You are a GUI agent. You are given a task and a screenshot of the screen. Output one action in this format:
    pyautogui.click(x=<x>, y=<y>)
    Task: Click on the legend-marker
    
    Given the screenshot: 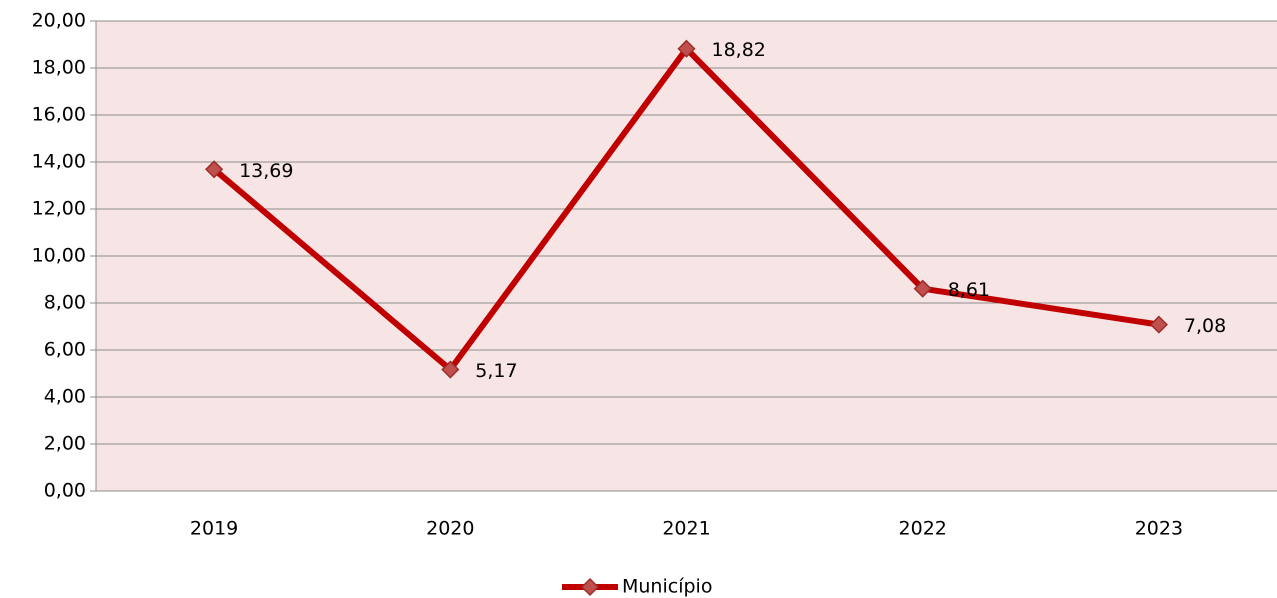 What is the action you would take?
    pyautogui.click(x=590, y=587)
    